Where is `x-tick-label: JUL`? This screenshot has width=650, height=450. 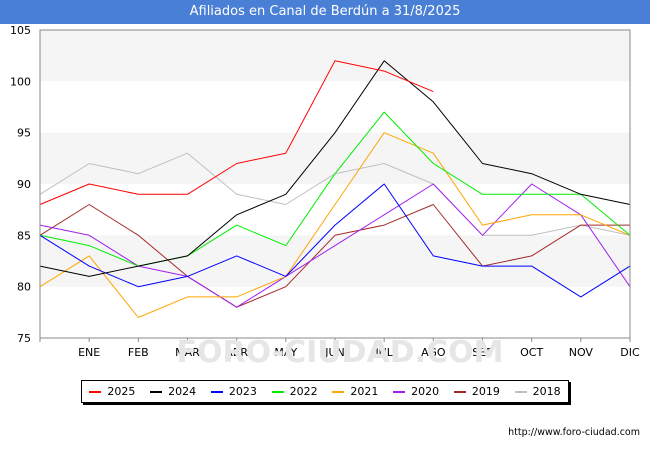
x-tick-label: JUL is located at coordinates (383, 352).